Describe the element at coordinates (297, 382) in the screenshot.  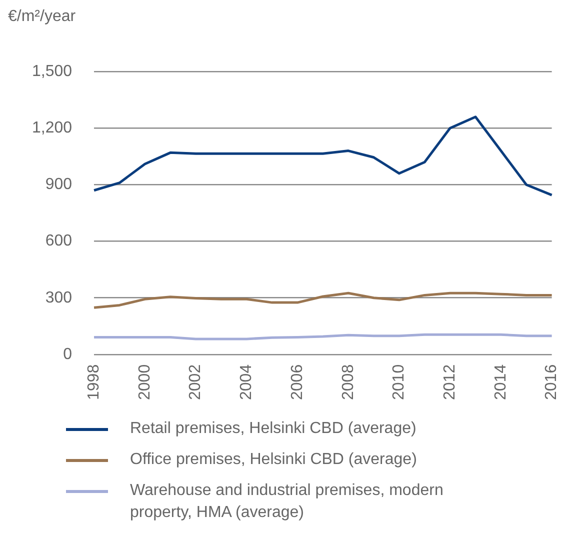
I see `x-tick-label: 2006` at that location.